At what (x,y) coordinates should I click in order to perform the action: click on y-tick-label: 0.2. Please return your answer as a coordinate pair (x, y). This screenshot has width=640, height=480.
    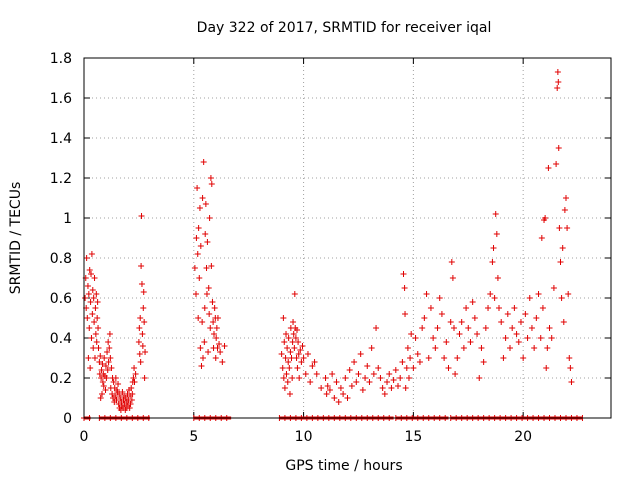
    Looking at the image, I should click on (61, 379).